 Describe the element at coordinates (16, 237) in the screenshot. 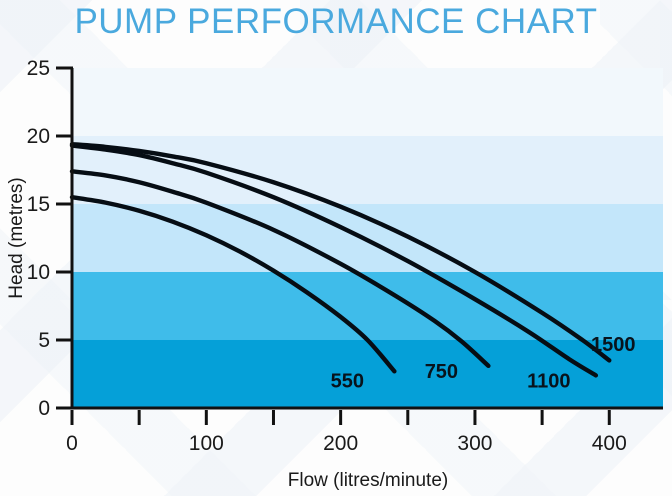

I see `y-axis-title: Head (metres)` at that location.